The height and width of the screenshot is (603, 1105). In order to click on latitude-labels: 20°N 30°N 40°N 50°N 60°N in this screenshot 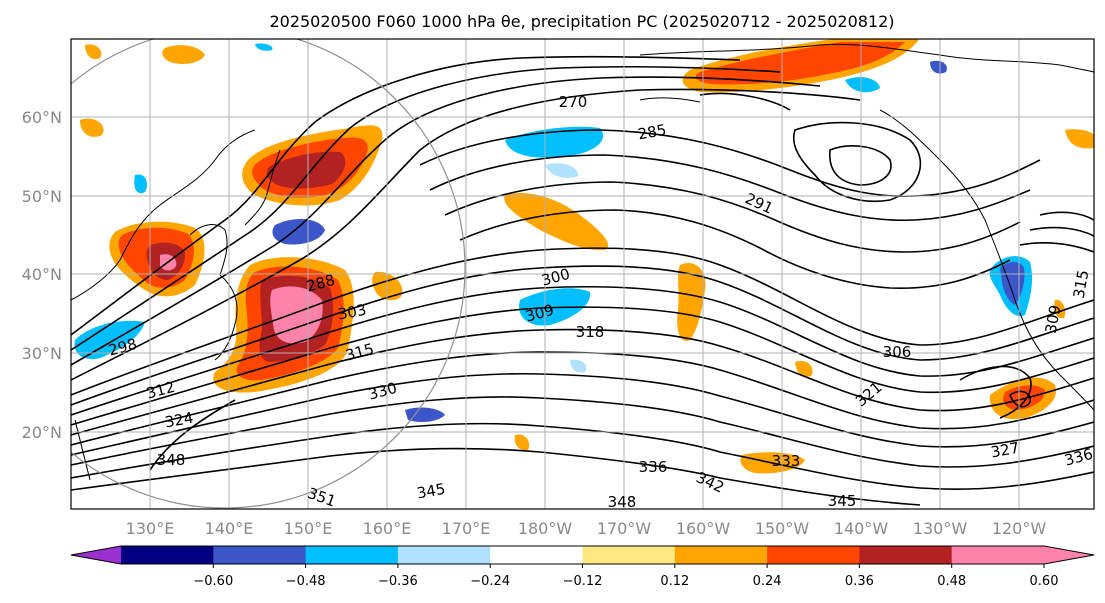, I will do `click(42, 275)`.